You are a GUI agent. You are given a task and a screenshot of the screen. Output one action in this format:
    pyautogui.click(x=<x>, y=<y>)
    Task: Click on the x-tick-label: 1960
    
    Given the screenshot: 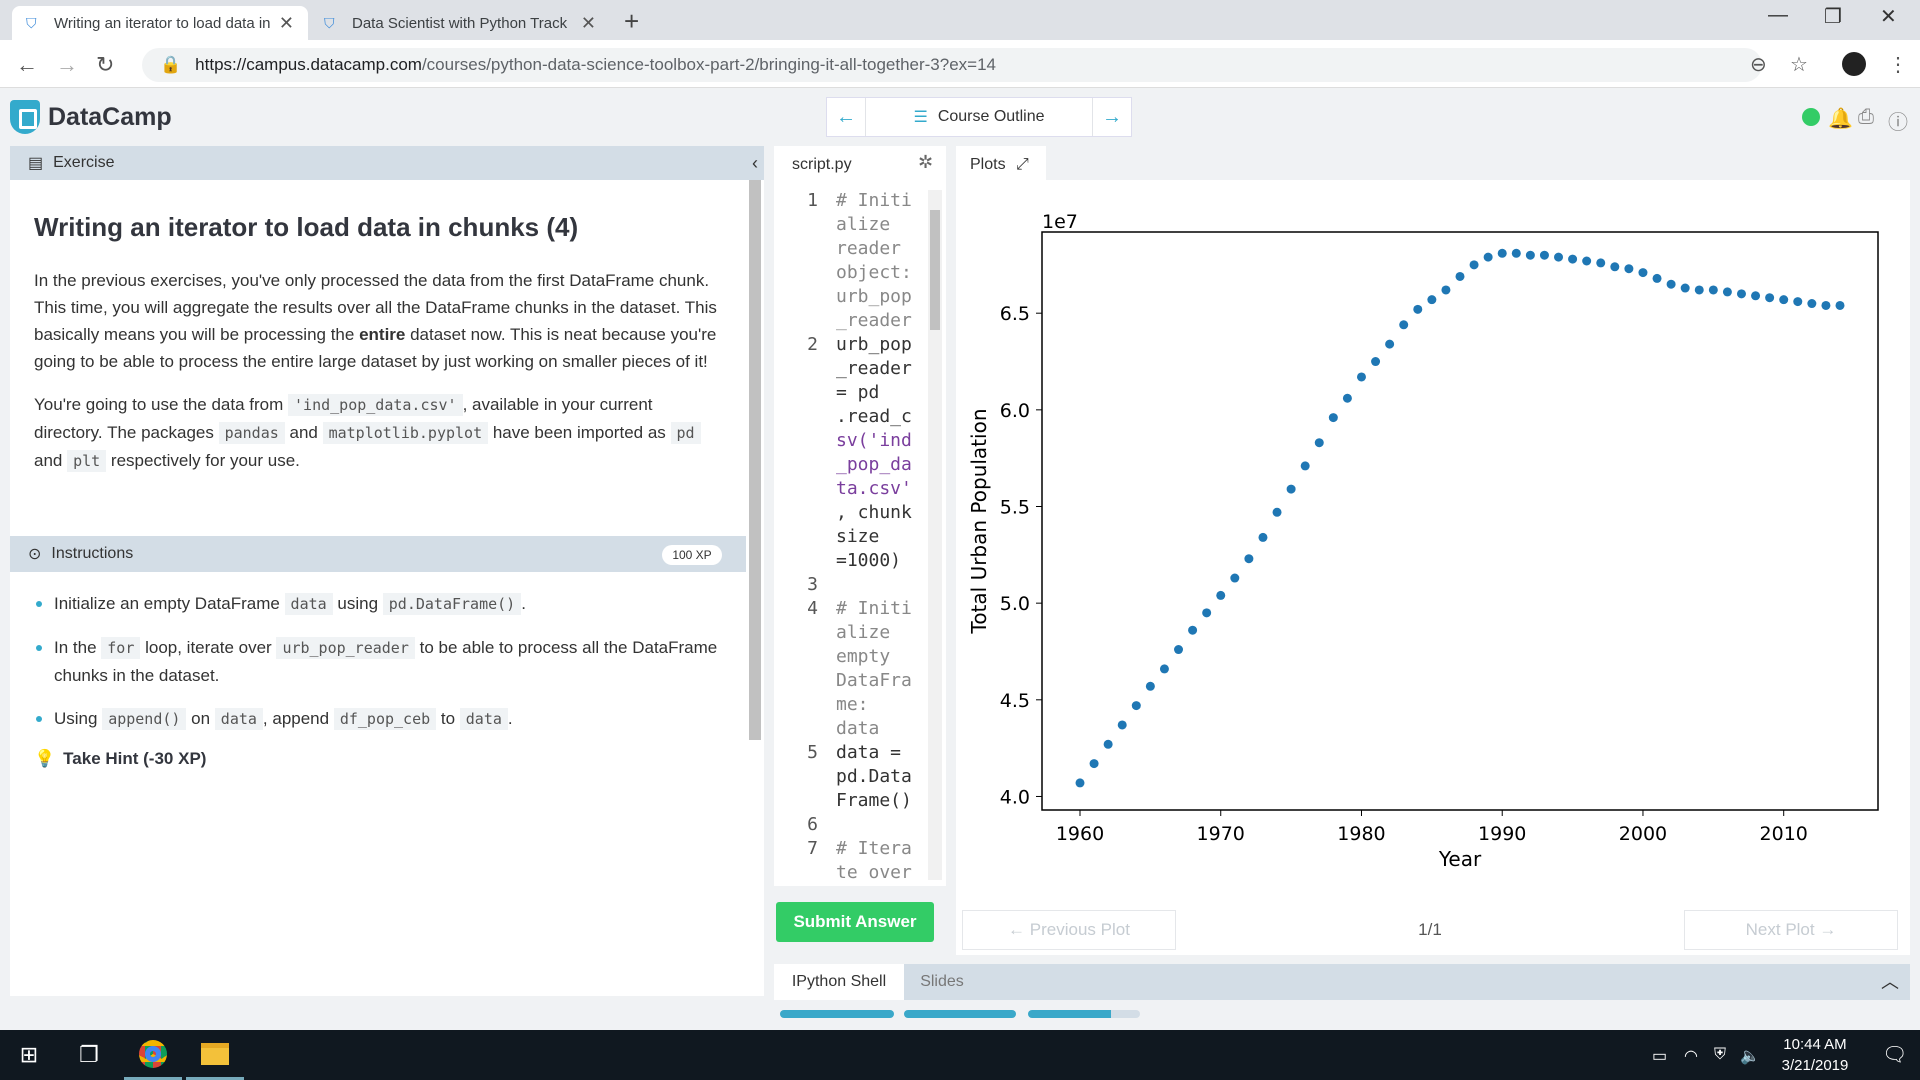 What is the action you would take?
    pyautogui.click(x=1080, y=834)
    